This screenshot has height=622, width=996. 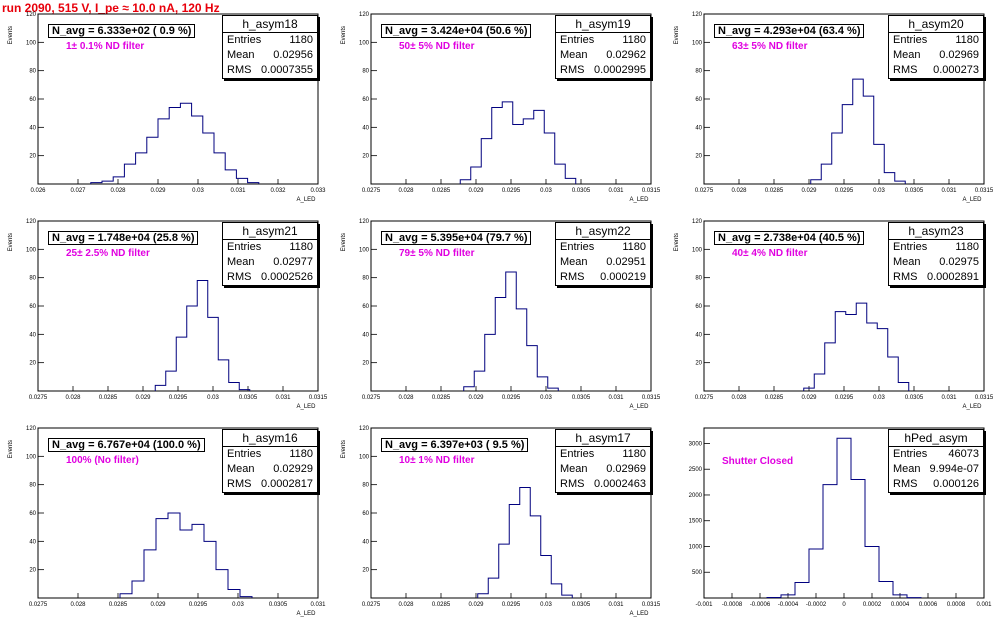 What do you see at coordinates (270, 231) in the screenshot?
I see `stats-title: h_asym21` at bounding box center [270, 231].